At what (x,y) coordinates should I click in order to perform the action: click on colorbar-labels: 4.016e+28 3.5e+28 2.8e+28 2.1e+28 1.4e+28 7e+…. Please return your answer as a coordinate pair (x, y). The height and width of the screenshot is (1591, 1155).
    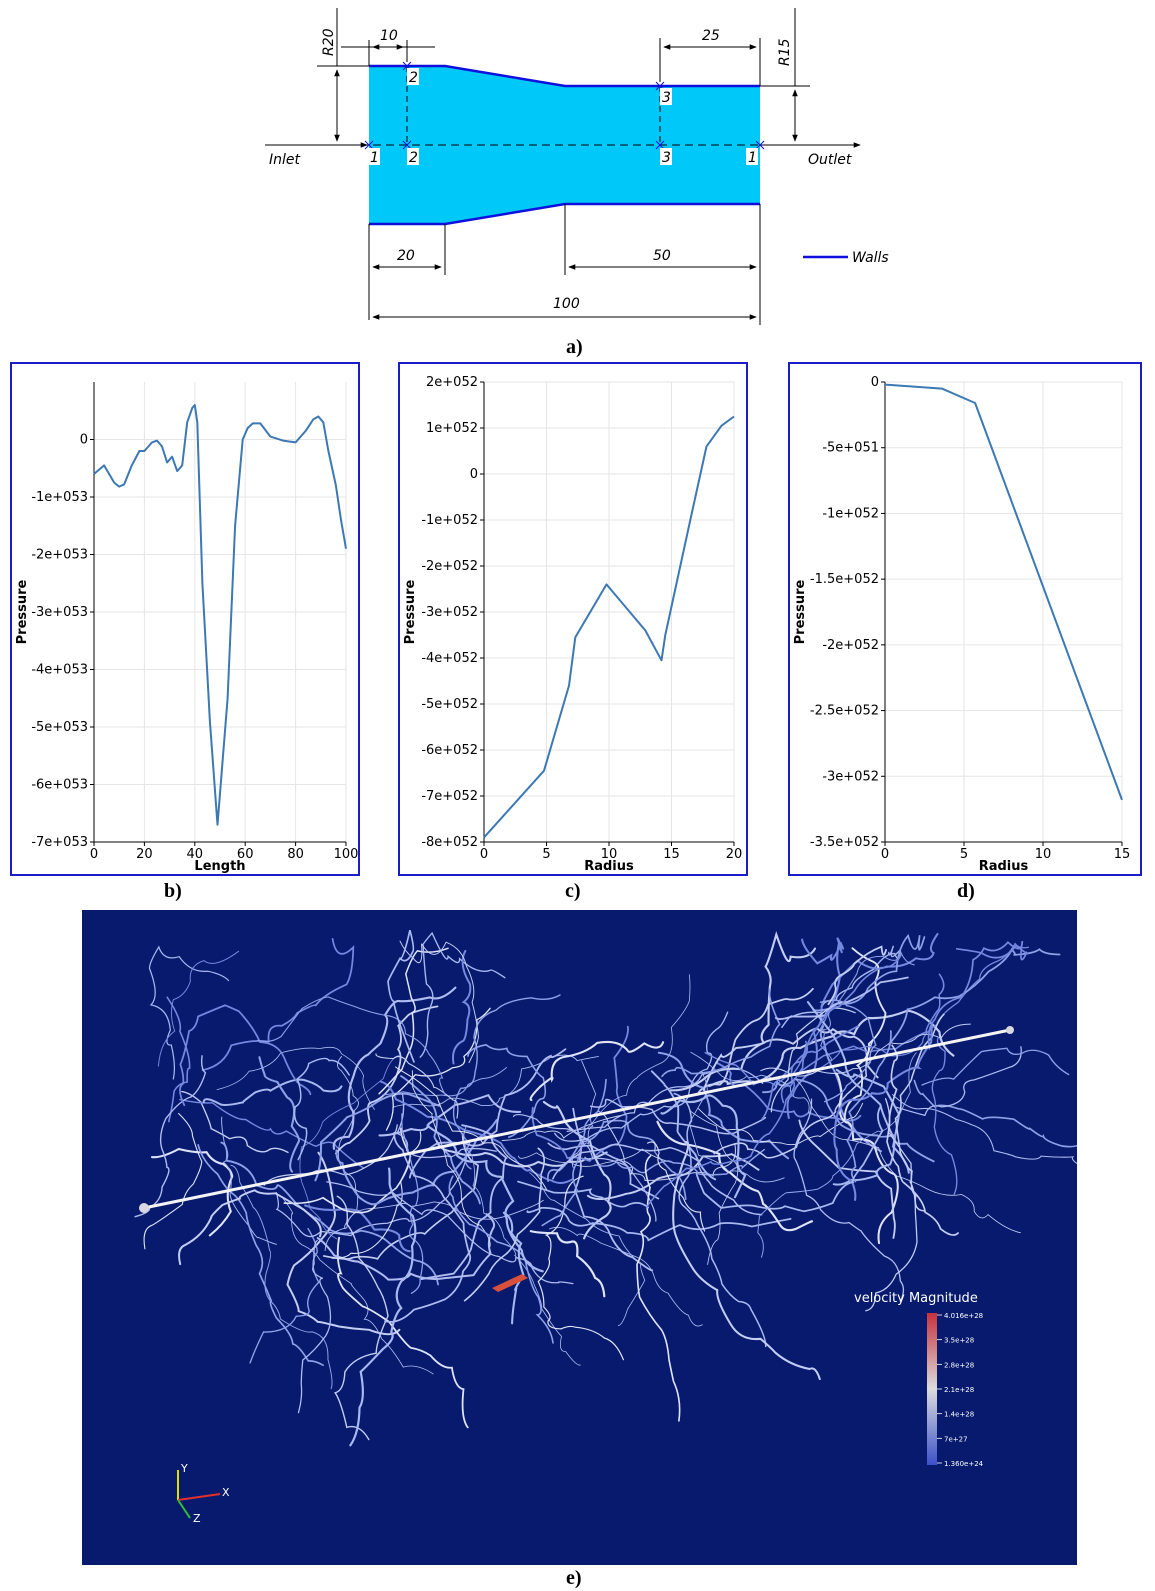
    Looking at the image, I should click on (960, 1390).